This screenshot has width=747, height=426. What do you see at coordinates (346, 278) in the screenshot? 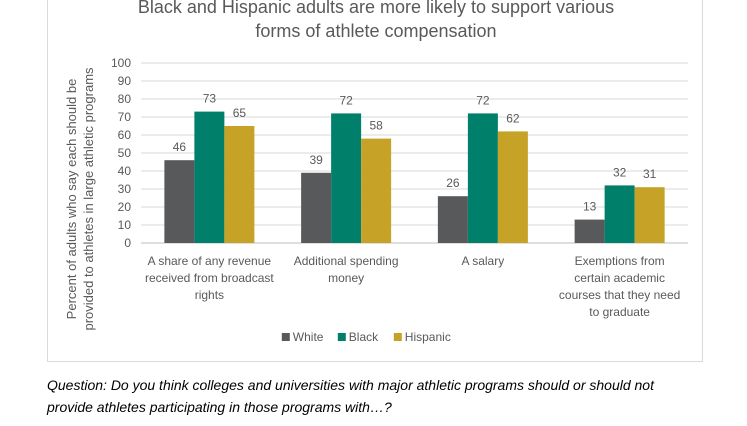
I see `category-label-2-line-2: money` at bounding box center [346, 278].